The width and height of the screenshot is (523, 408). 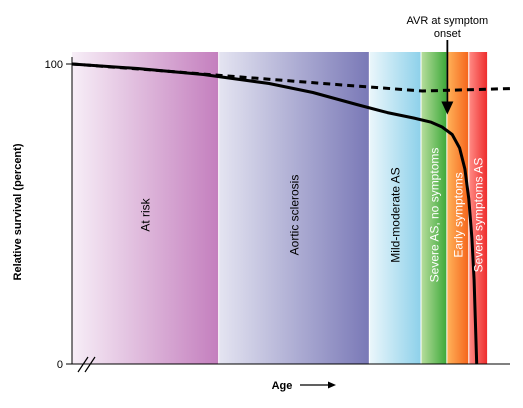 I want to click on expected-survival-line, so click(x=291, y=77).